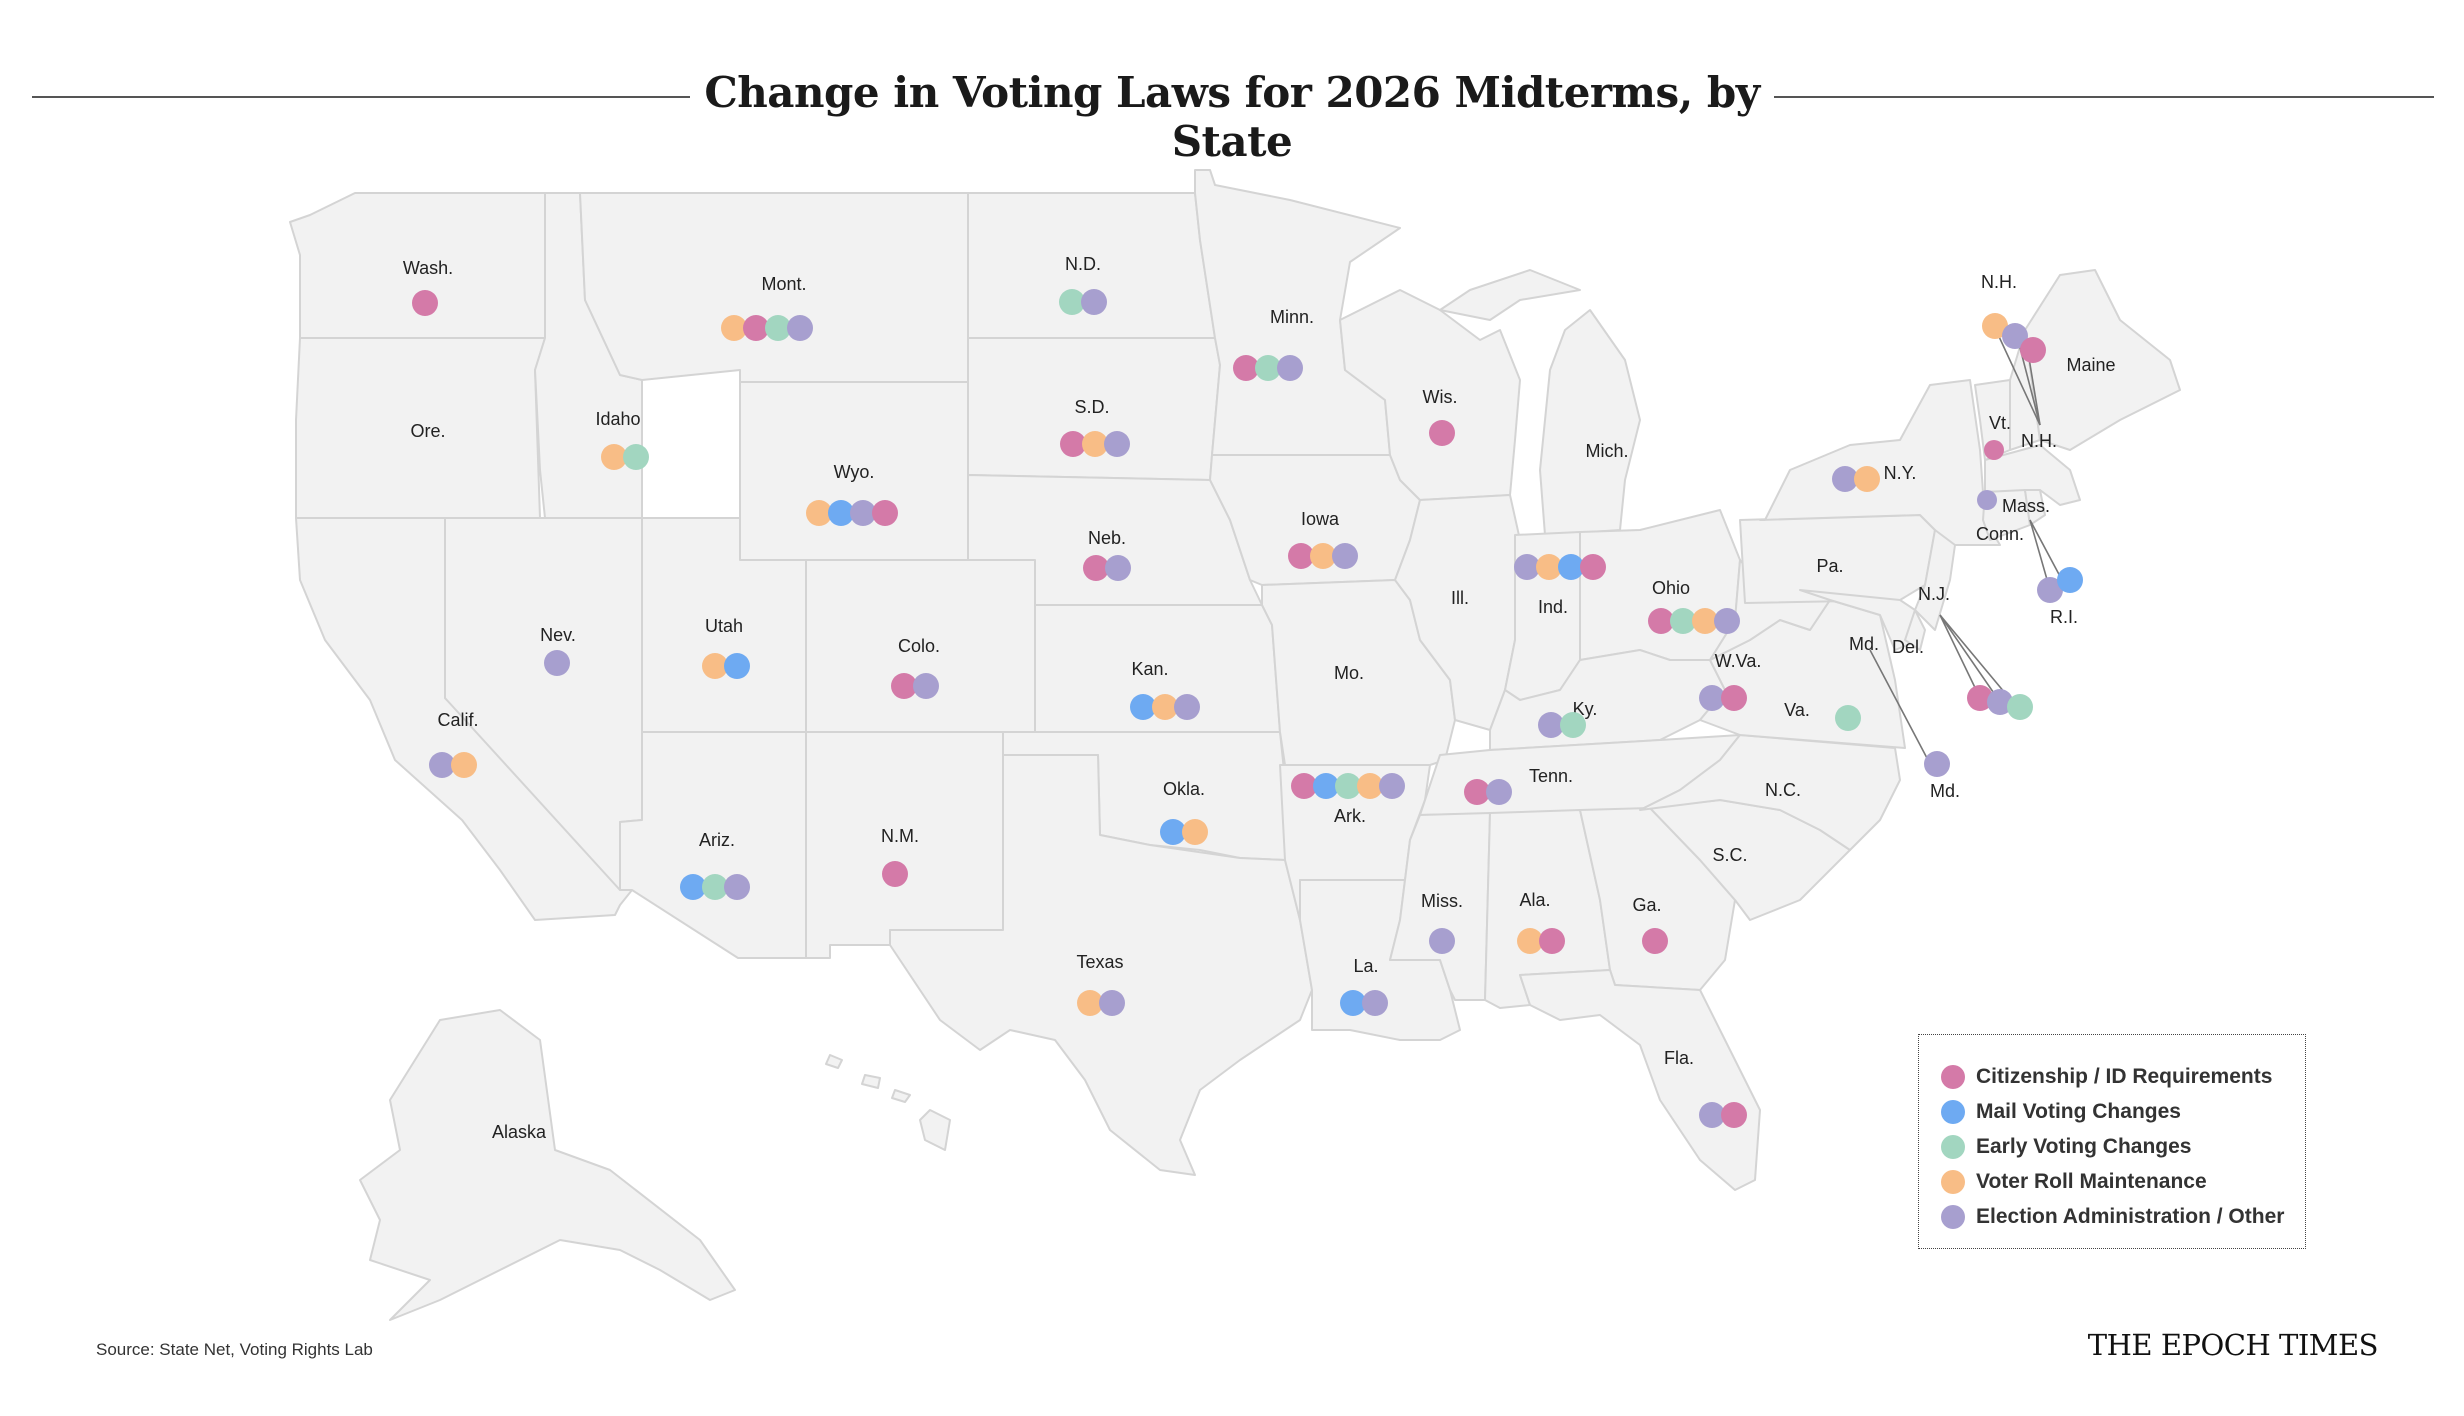 This screenshot has height=1416, width=2464. Describe the element at coordinates (919, 646) in the screenshot. I see `state-label-co: Colo.` at that location.